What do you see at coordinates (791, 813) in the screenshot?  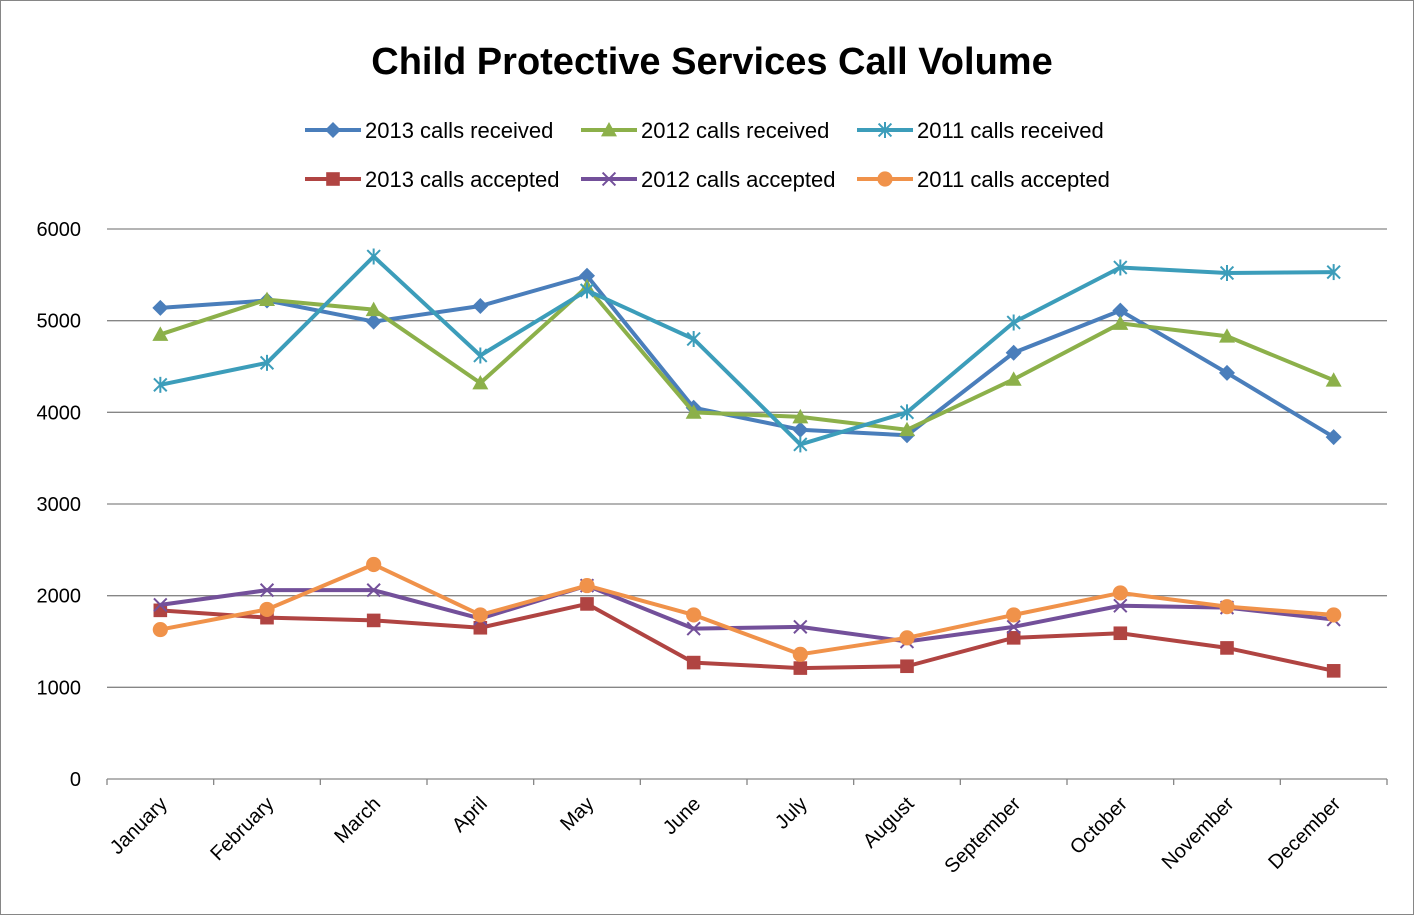 I see `x-tick-label-july: July` at bounding box center [791, 813].